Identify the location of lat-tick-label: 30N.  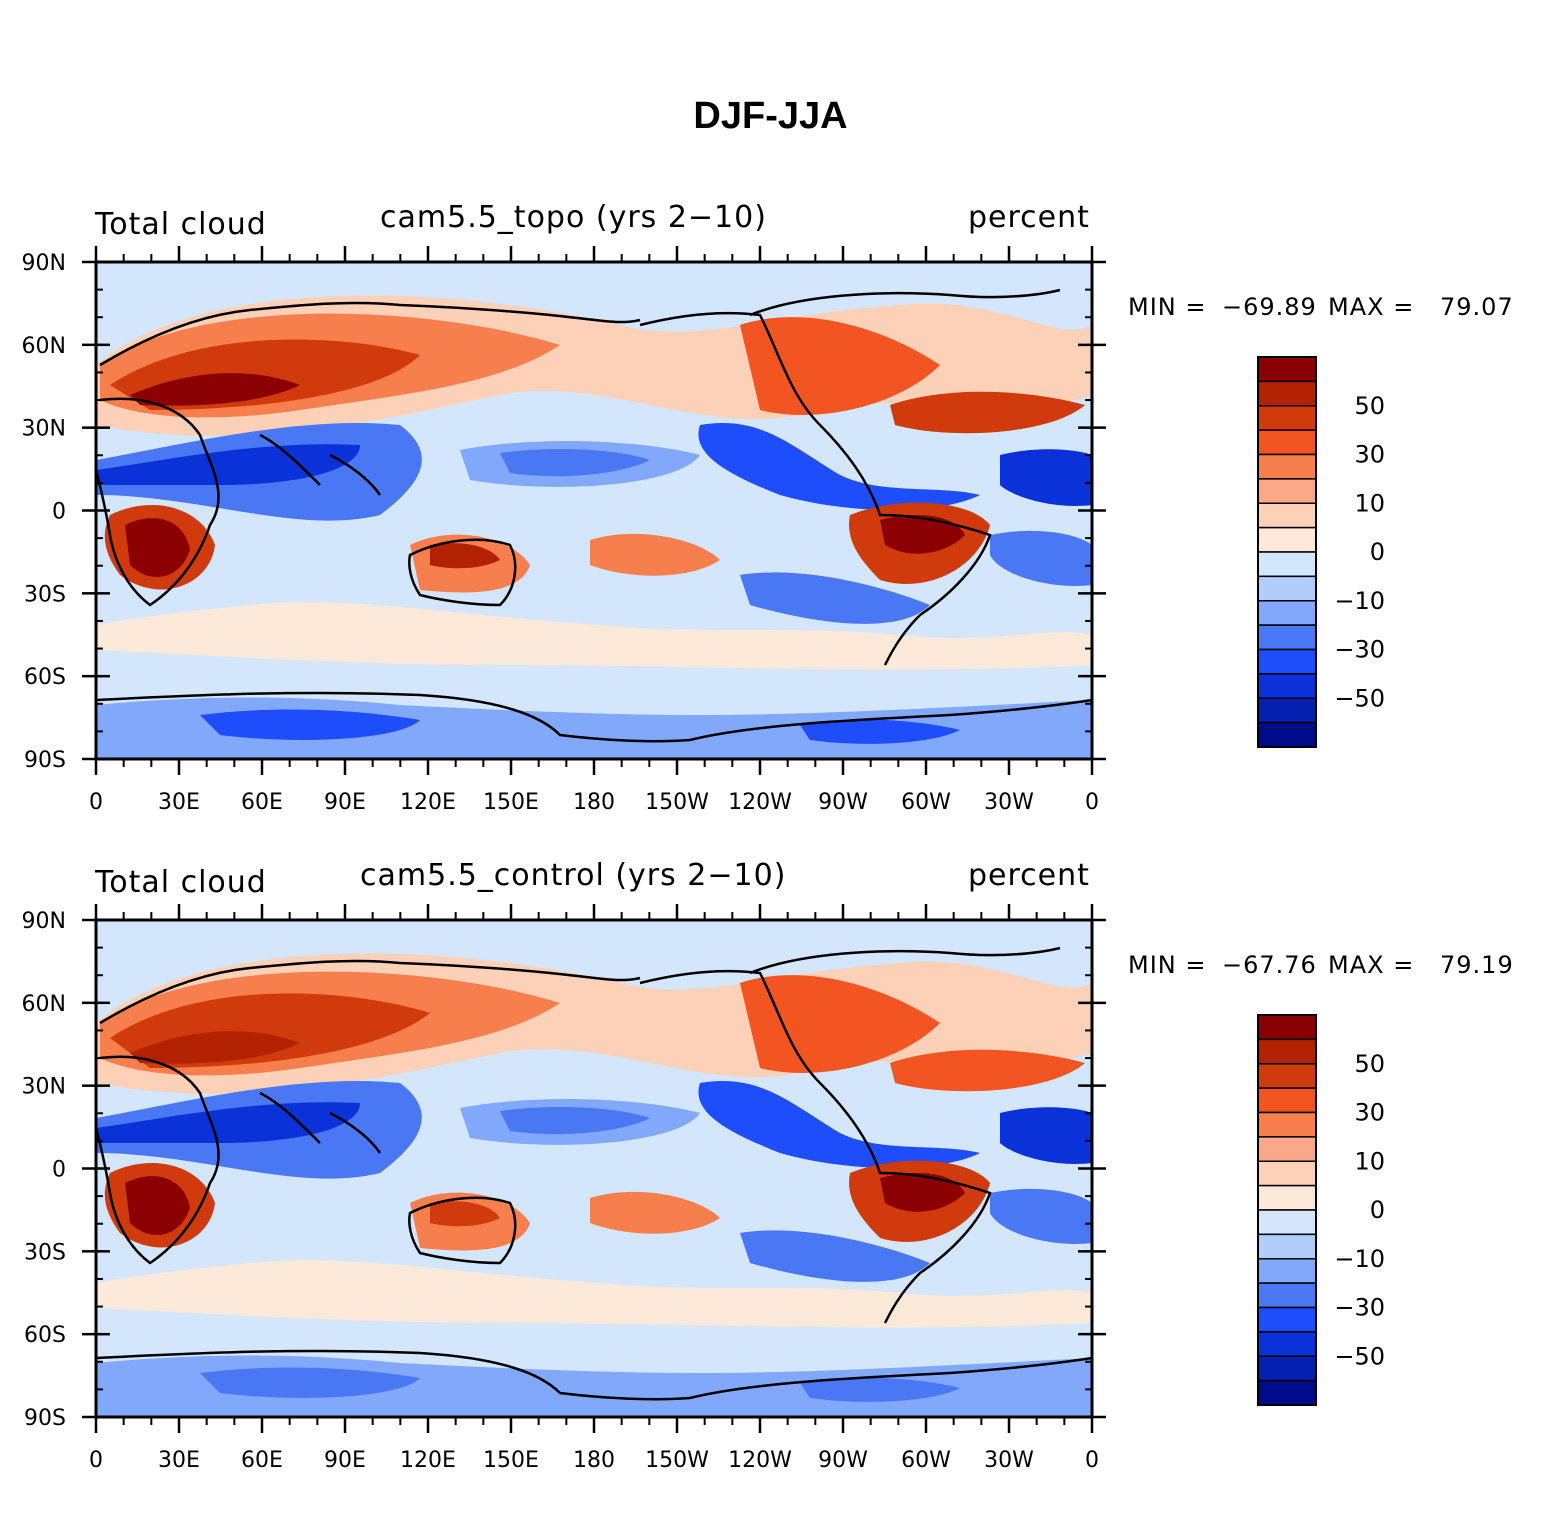
(44, 1087).